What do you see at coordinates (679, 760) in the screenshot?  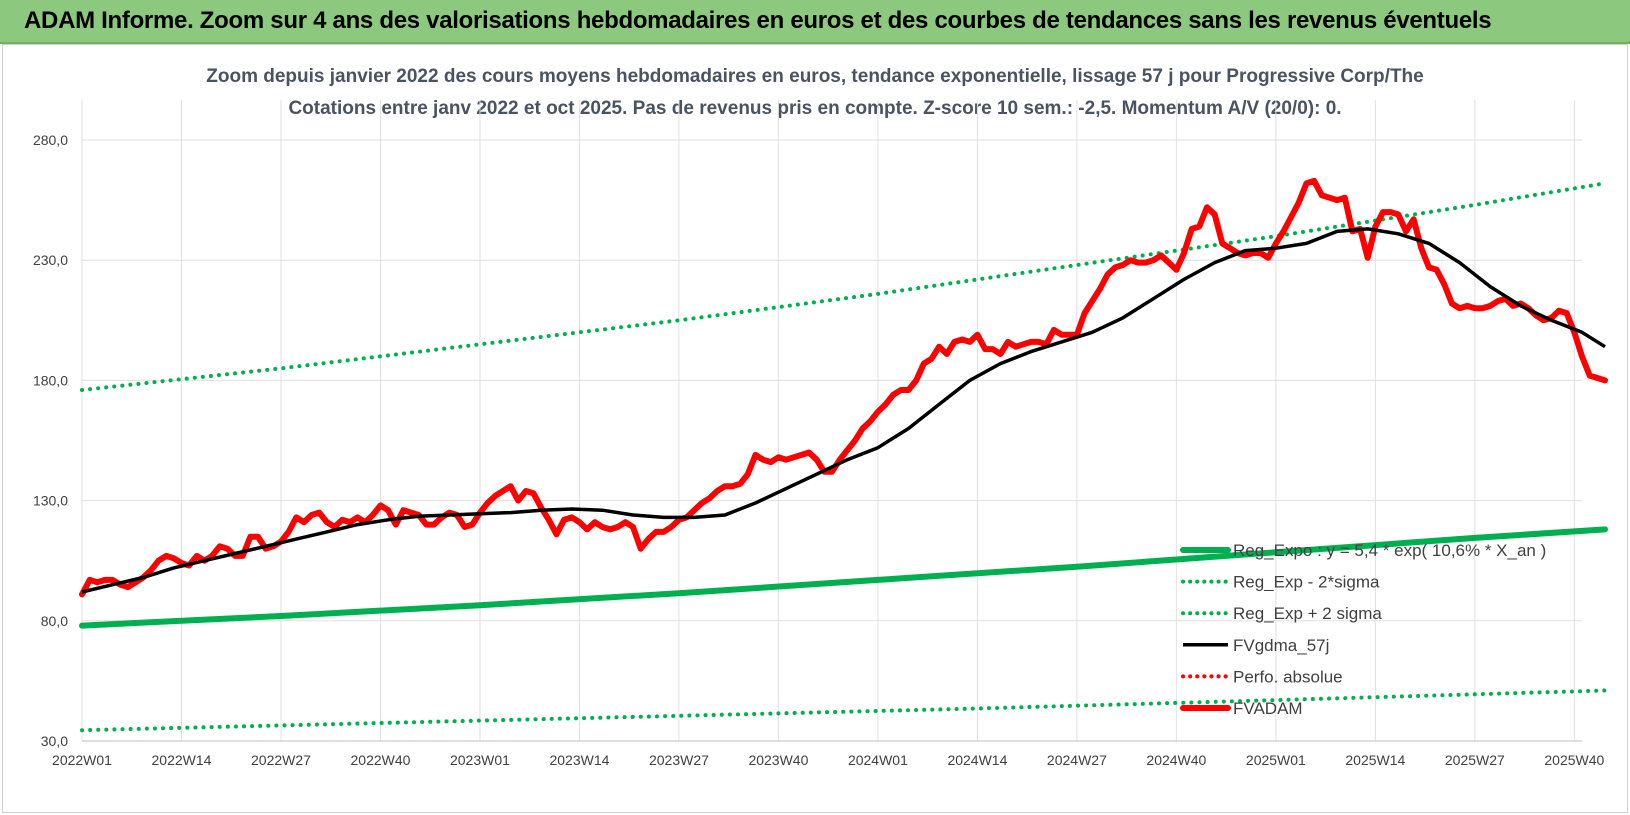 I see `x-tick-label: 2023W27` at bounding box center [679, 760].